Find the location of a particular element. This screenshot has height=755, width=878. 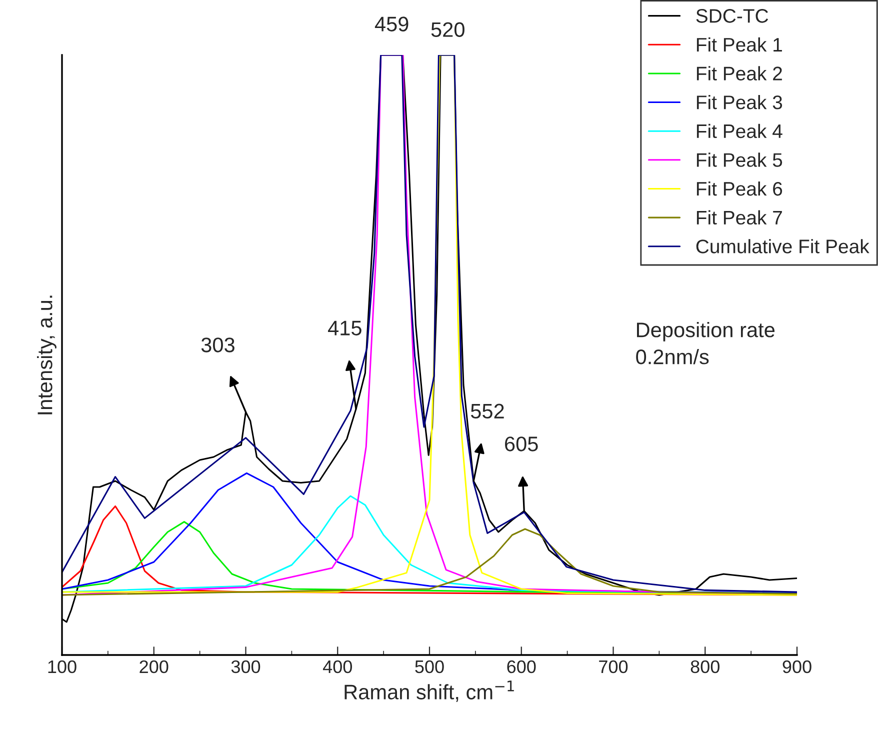

x-axis-title: Raman shift, cm$^{−1}$ is located at coordinates (429, 691).